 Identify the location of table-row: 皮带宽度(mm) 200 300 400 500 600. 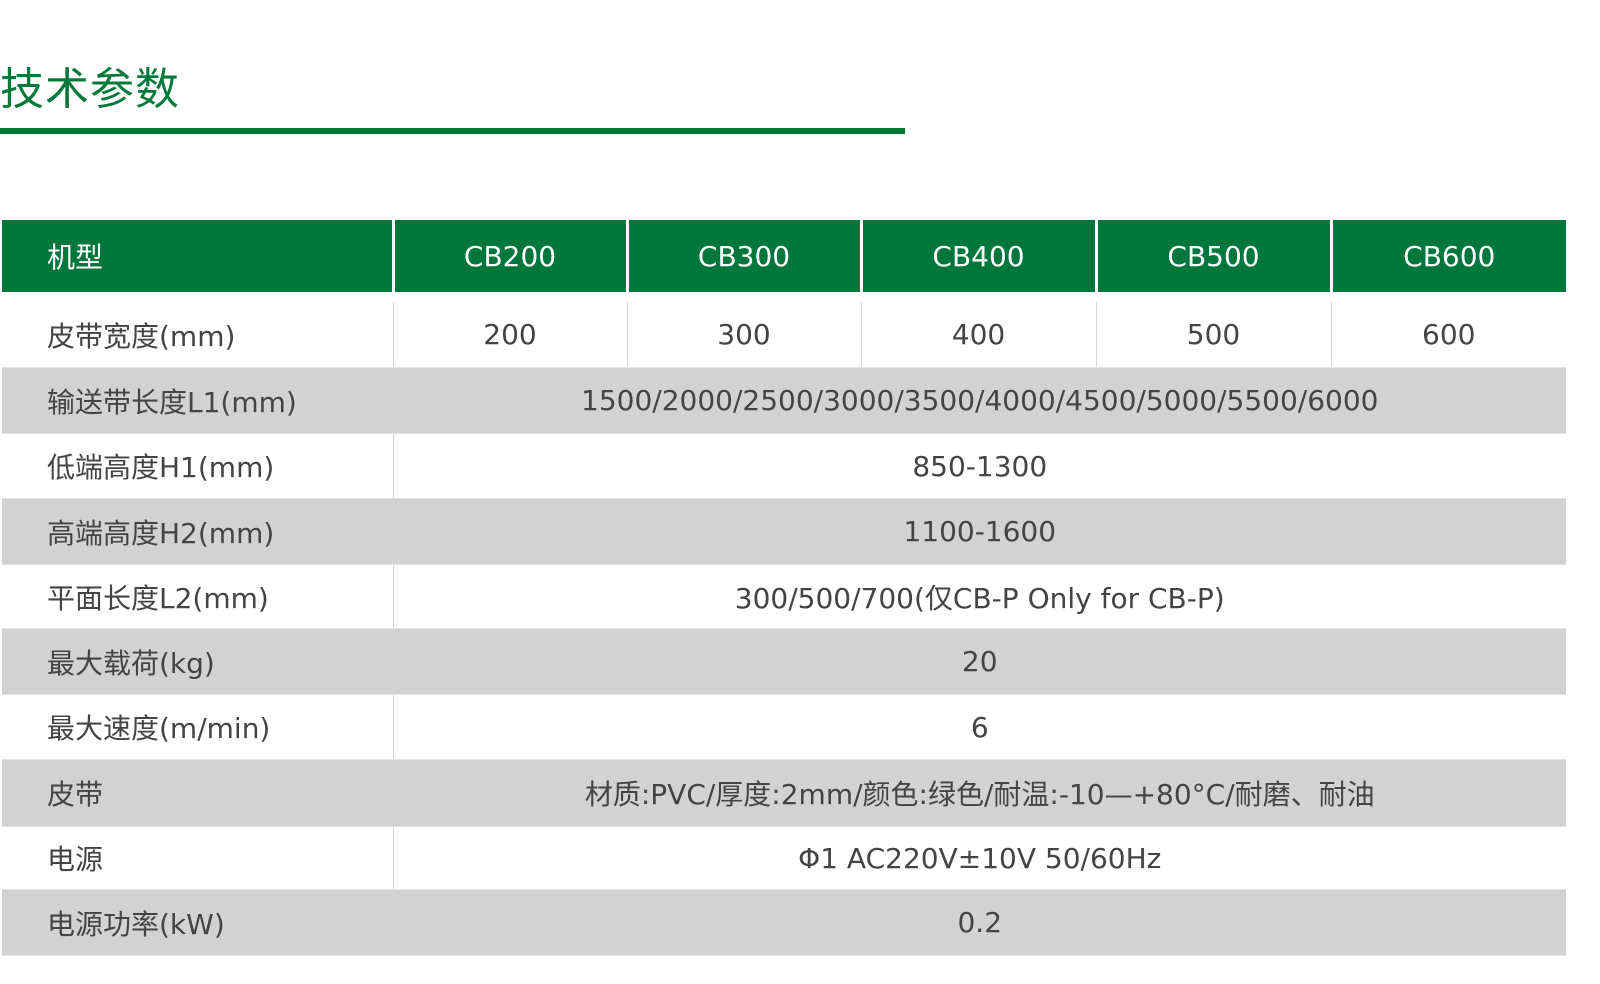
(784, 335).